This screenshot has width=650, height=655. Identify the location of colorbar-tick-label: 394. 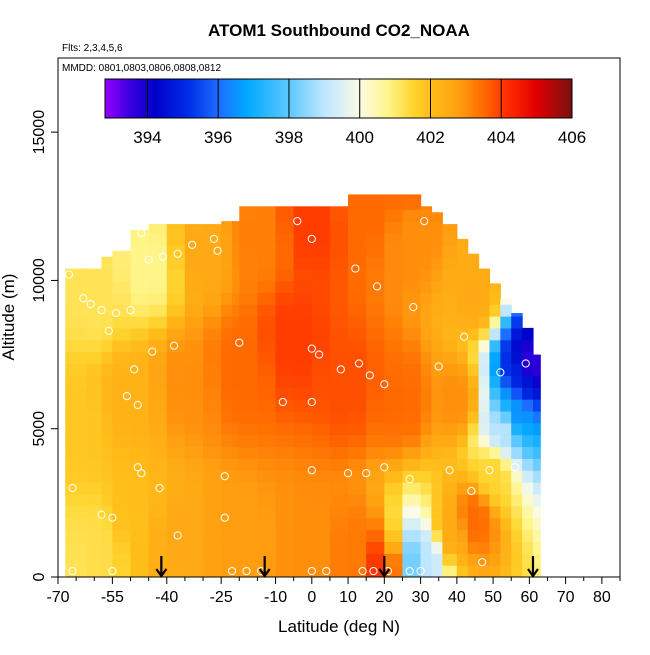
(147, 137).